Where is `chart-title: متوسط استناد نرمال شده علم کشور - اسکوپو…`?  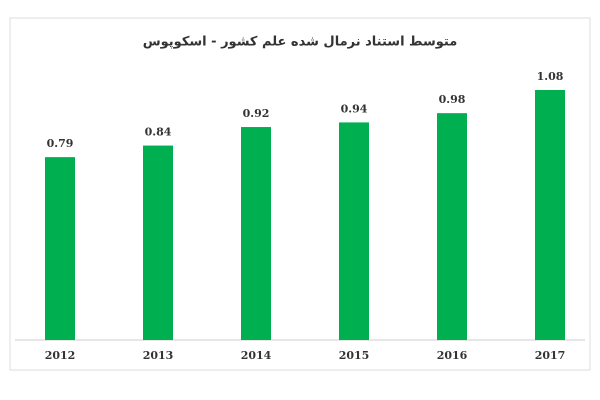
chart-title: متوسط استناد نرمال شده علم کشور - اسکوپو… is located at coordinates (300, 42).